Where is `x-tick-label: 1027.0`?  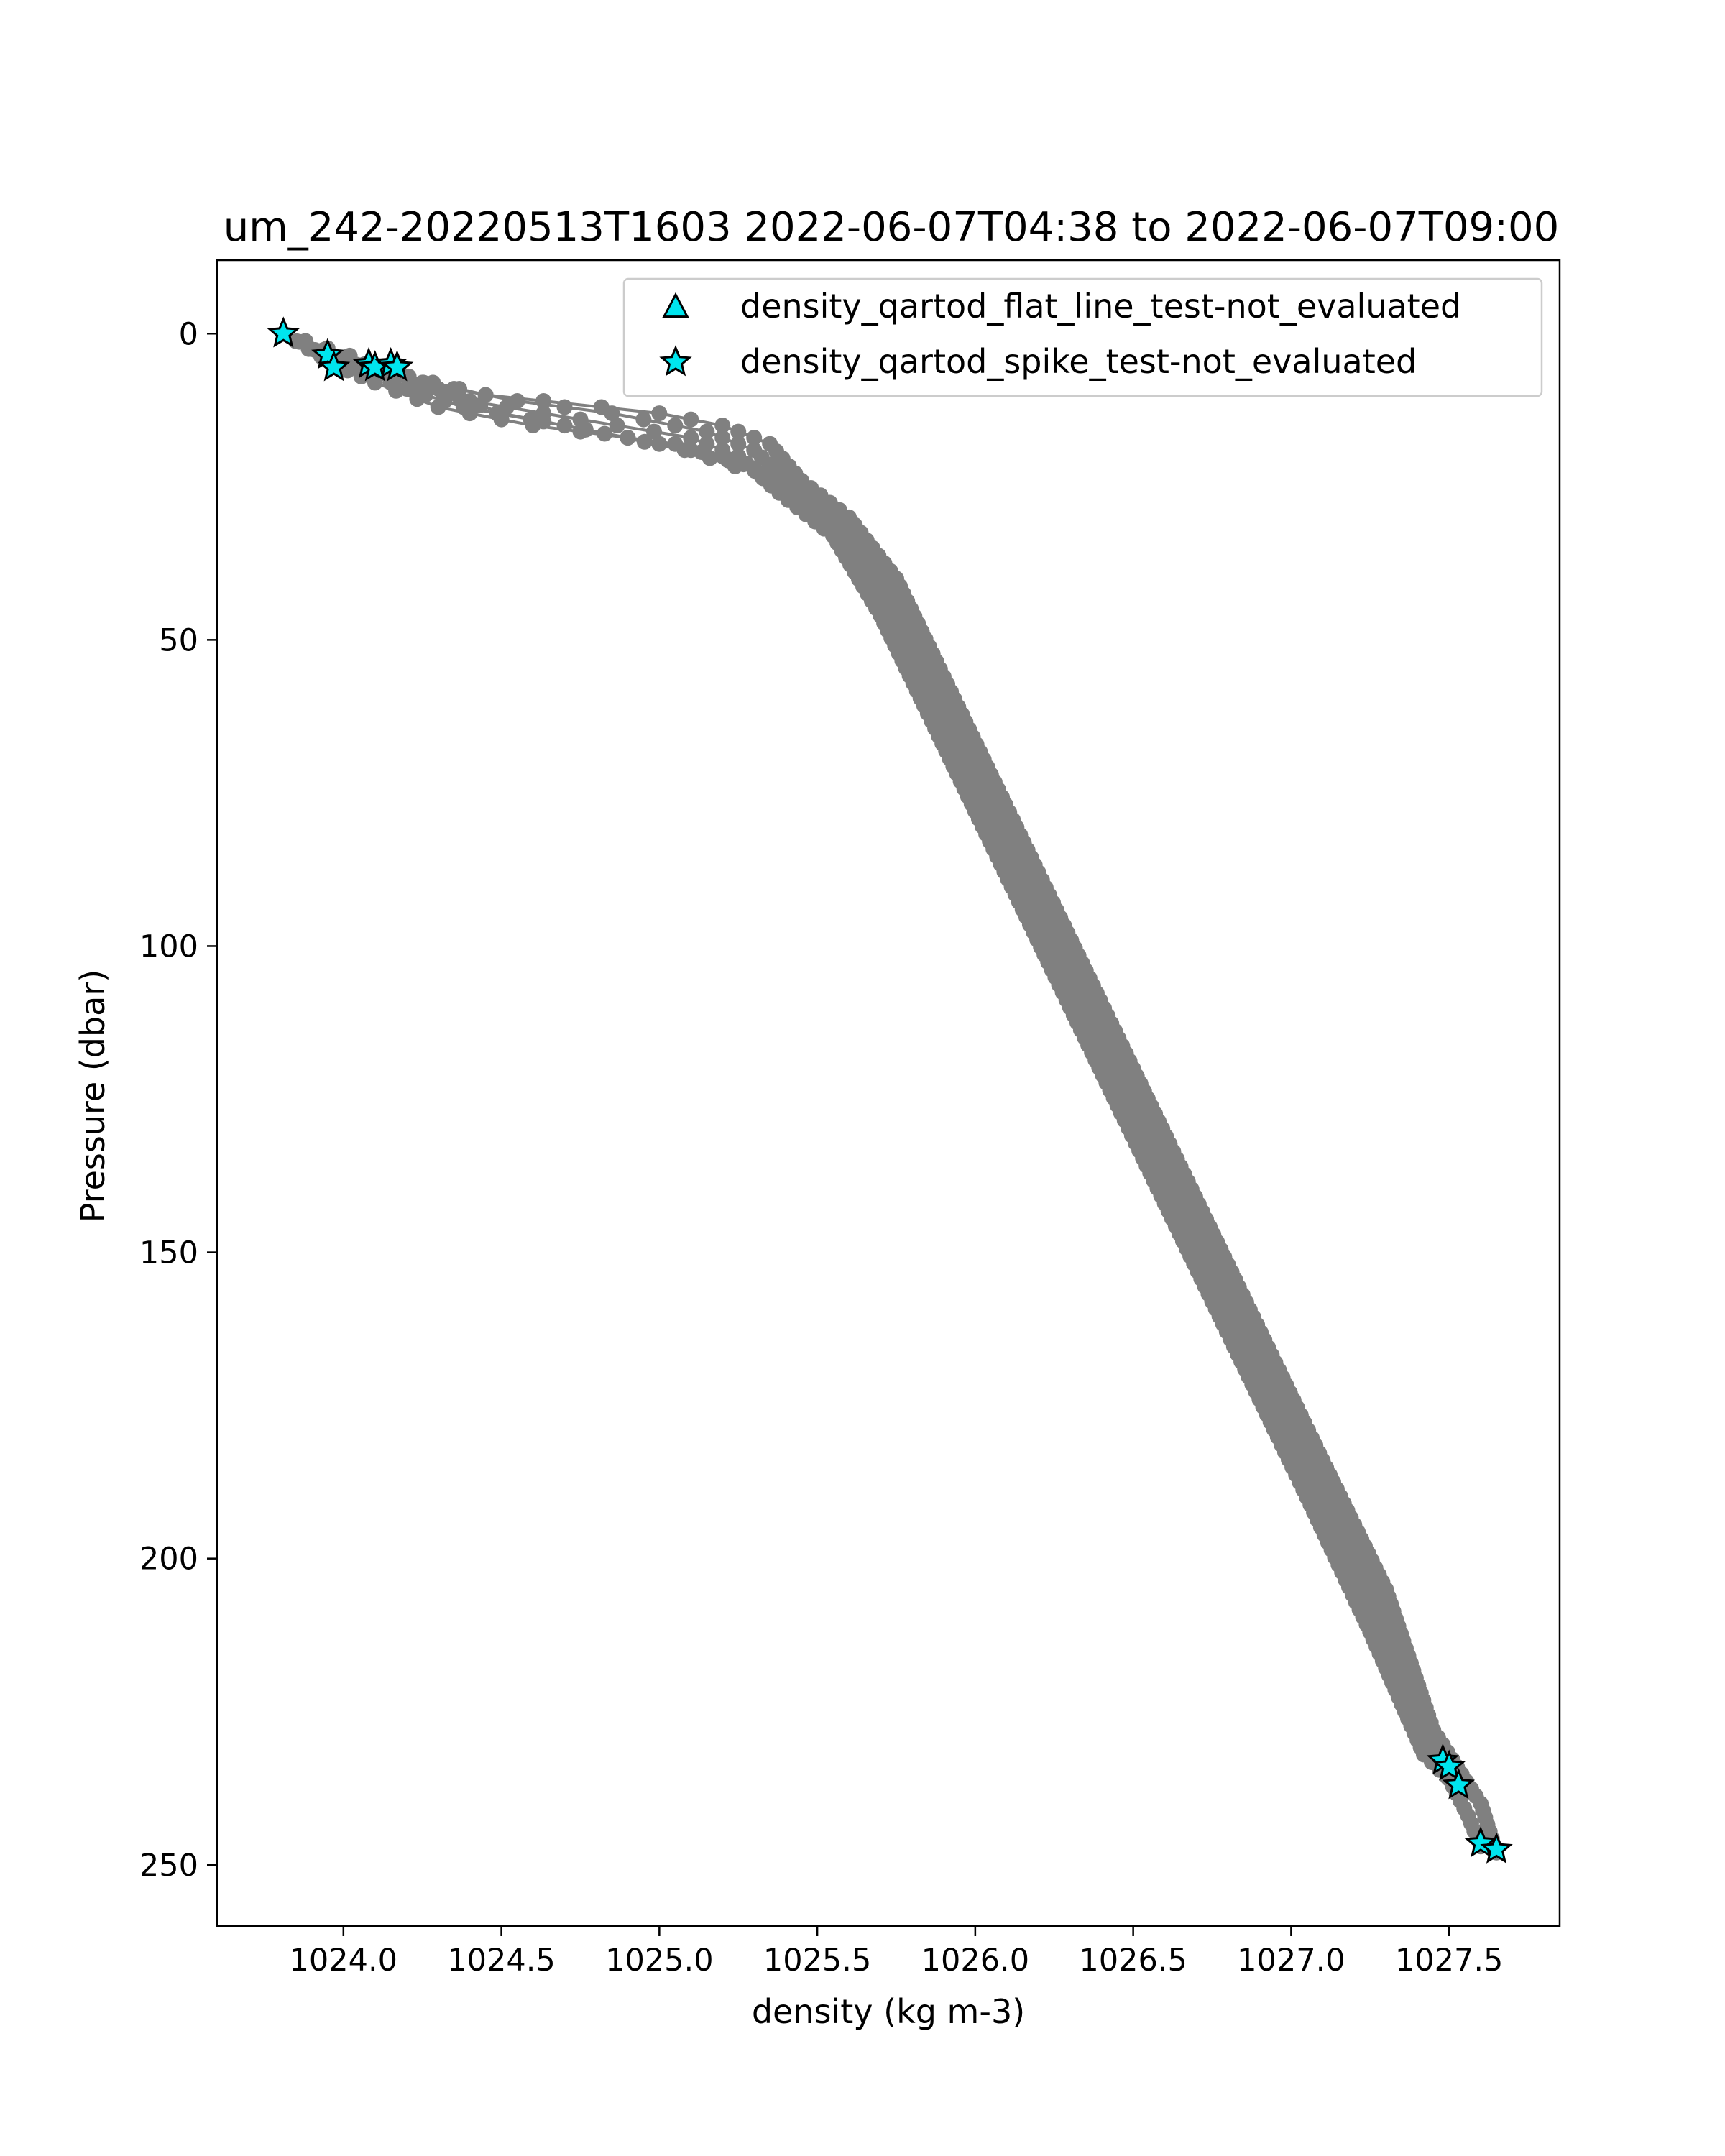 x-tick-label: 1027.0 is located at coordinates (1291, 1960).